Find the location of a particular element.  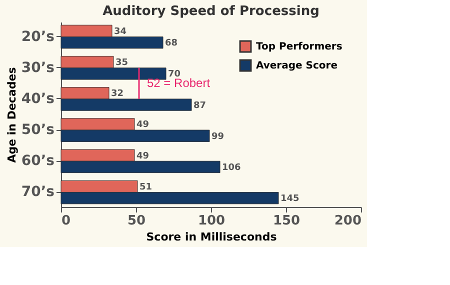

data-label: 51 is located at coordinates (146, 187).